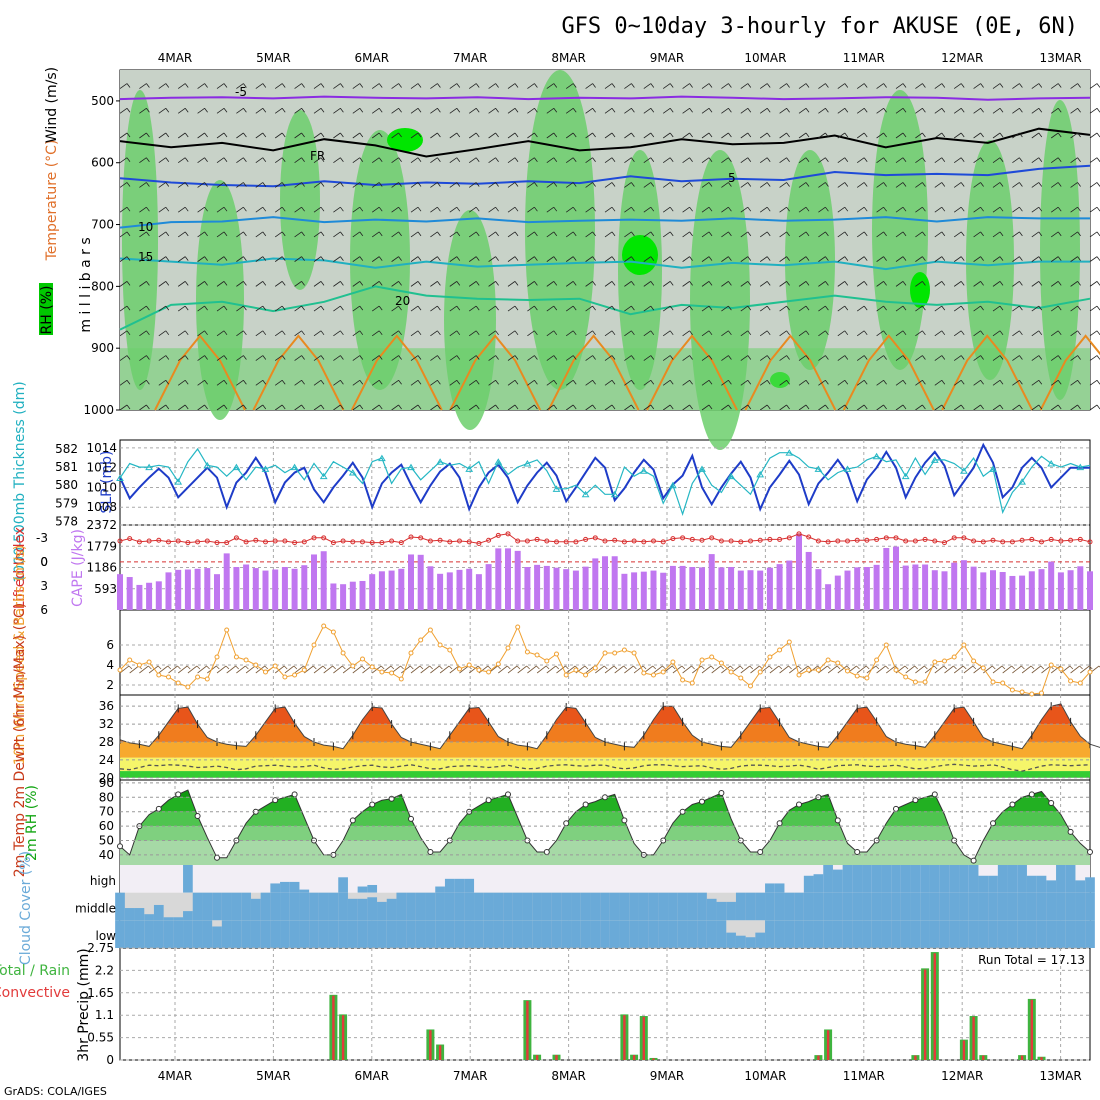  Describe the element at coordinates (987, 372) in the screenshot. I see `boundary-layer-contour` at that location.